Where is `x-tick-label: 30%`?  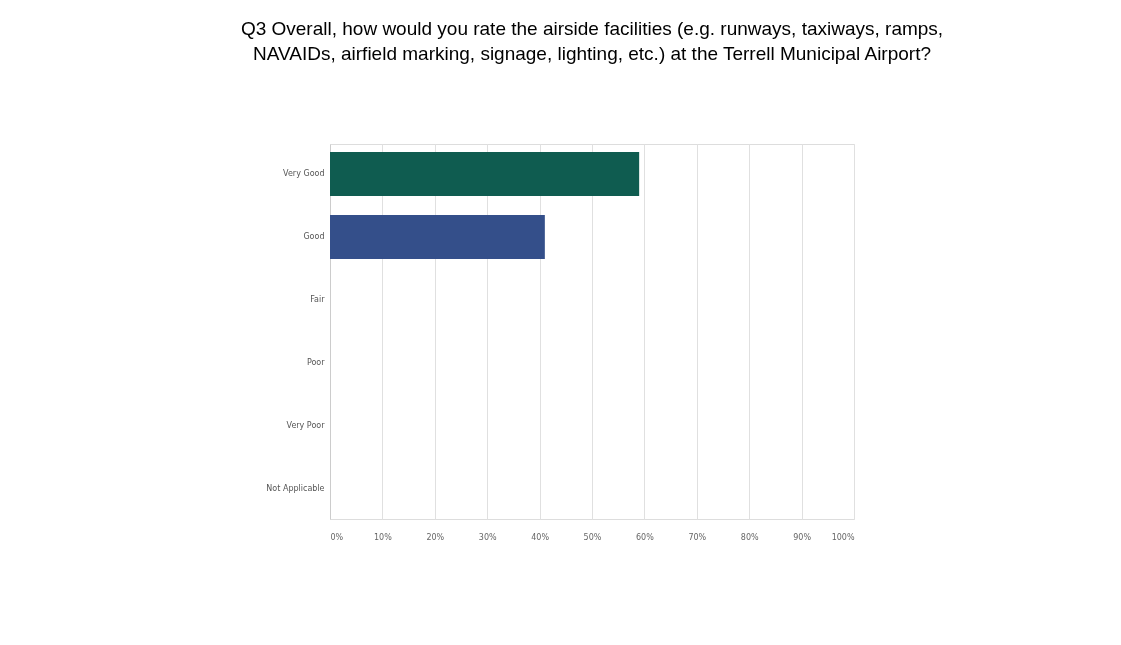 x-tick-label: 30% is located at coordinates (487, 537).